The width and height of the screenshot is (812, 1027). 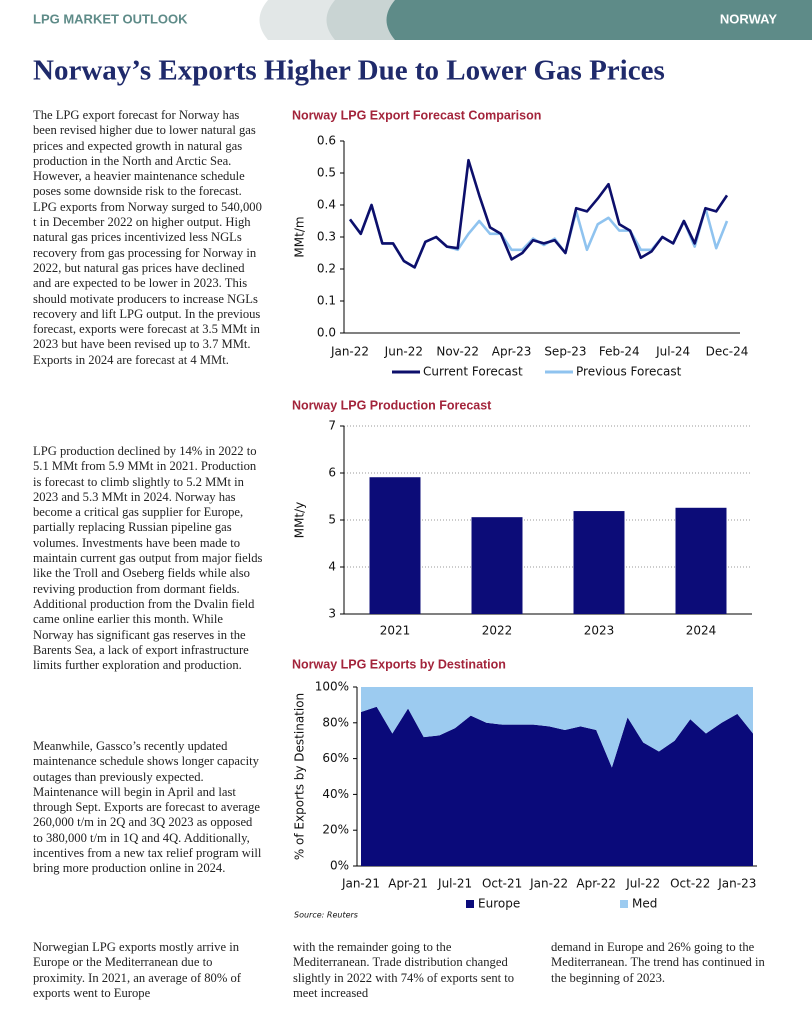 I want to click on y-tick-label: 7, so click(x=332, y=426).